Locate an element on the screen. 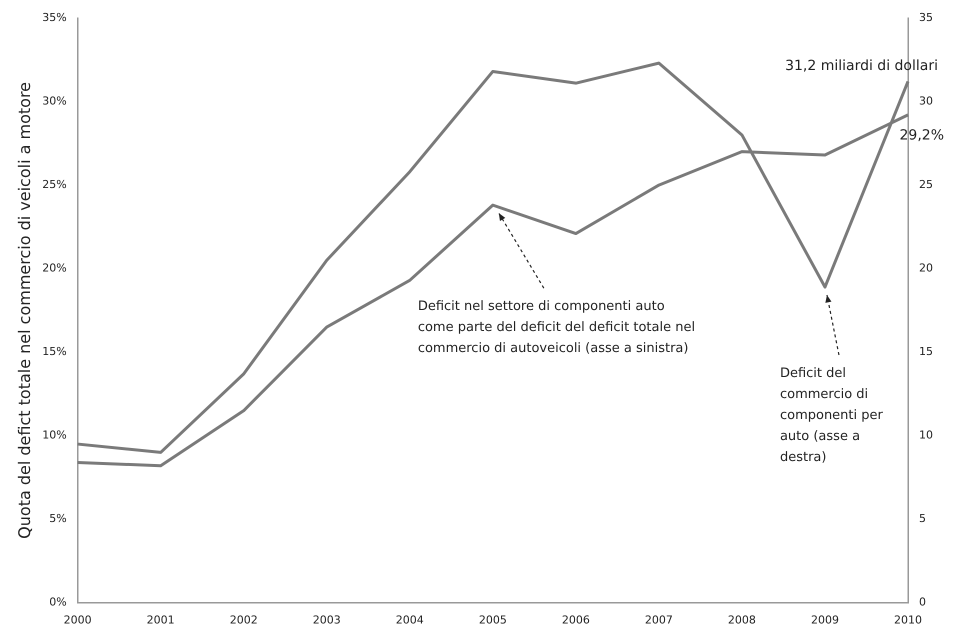 The height and width of the screenshot is (638, 954). y-axis-title: Quota del defict totale nel commercio di veicoli a motore is located at coordinates (24, 310).